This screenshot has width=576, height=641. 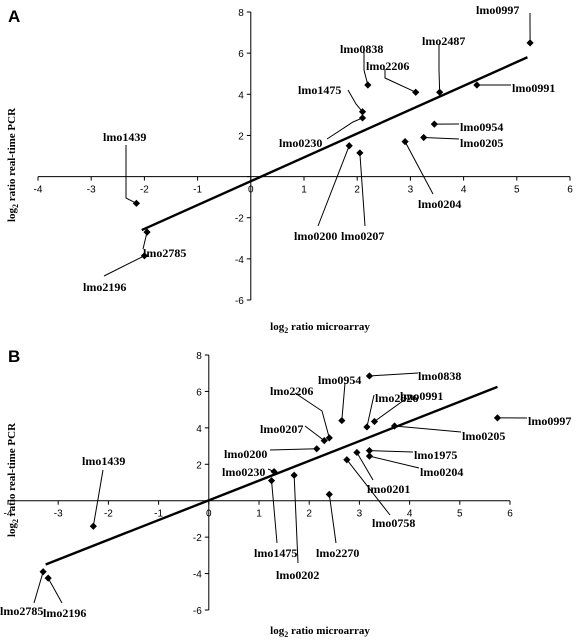 I want to click on y-axis-title: log2 ratio real-time PCR, so click(x=13, y=164).